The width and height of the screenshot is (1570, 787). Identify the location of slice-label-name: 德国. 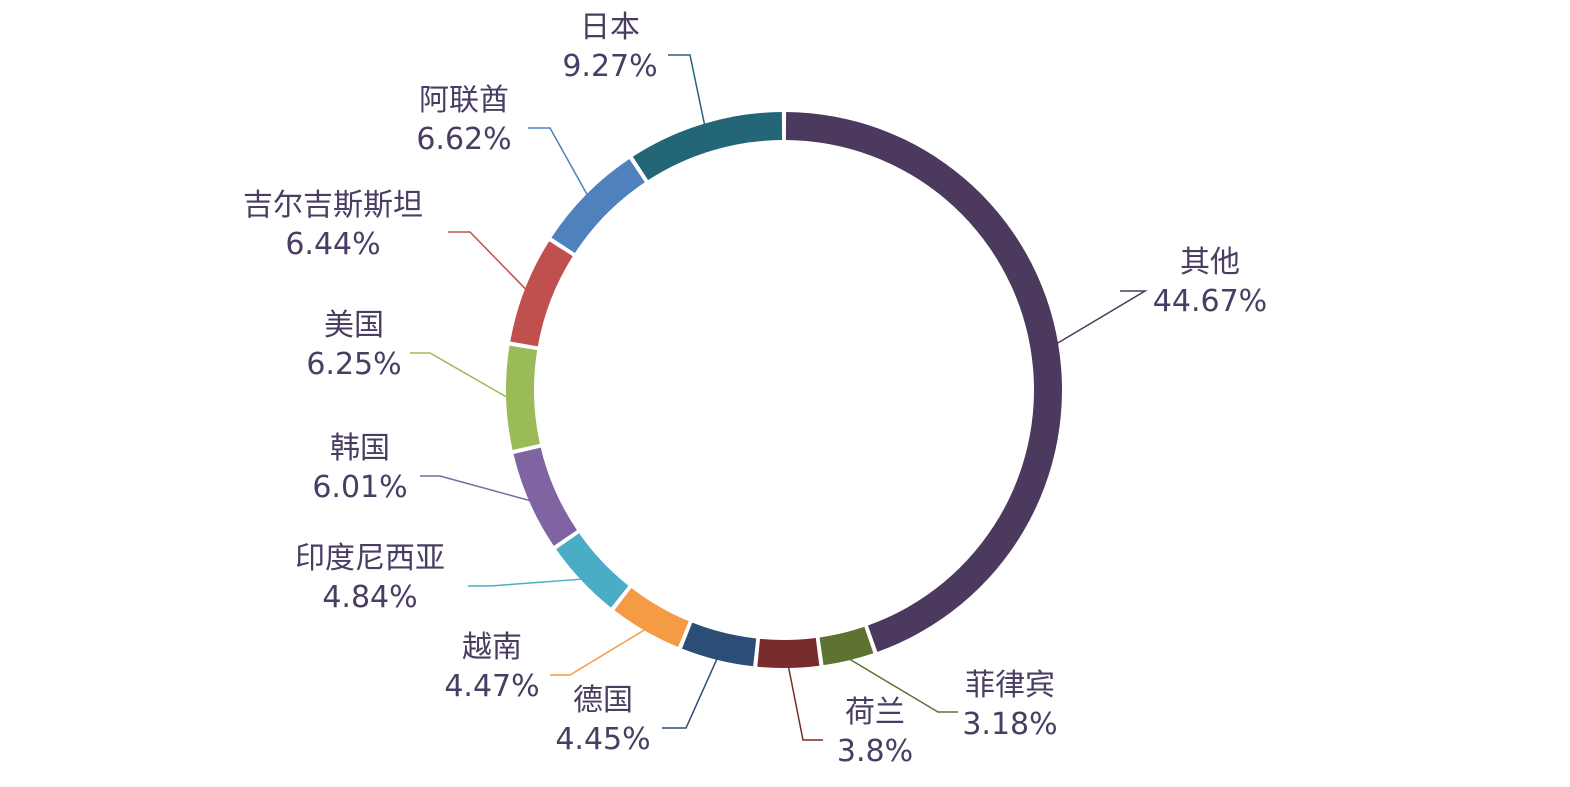
(603, 700).